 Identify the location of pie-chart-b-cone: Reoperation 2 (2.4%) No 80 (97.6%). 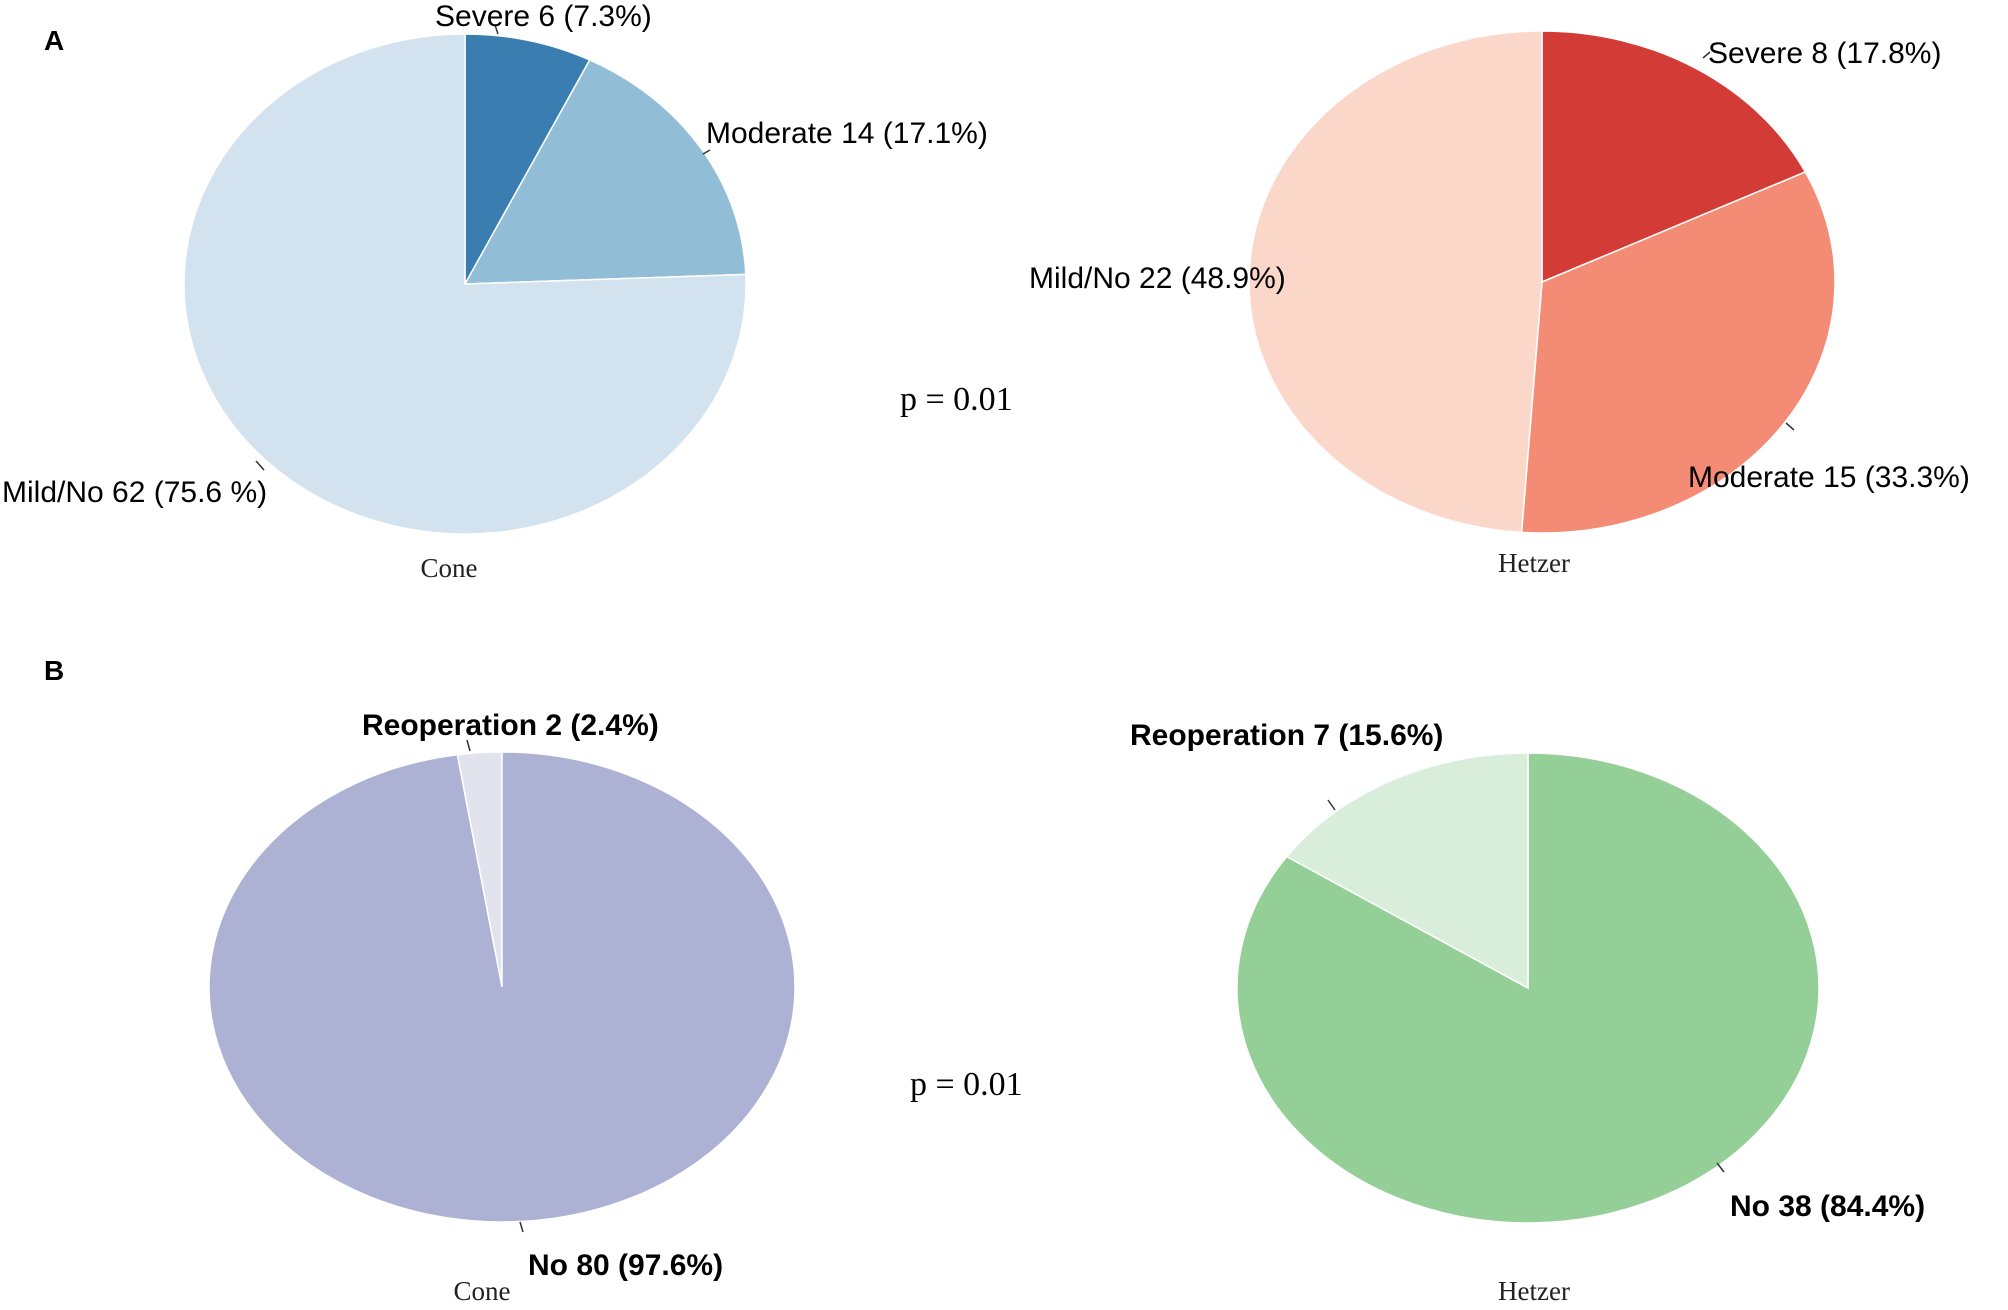
(502, 995).